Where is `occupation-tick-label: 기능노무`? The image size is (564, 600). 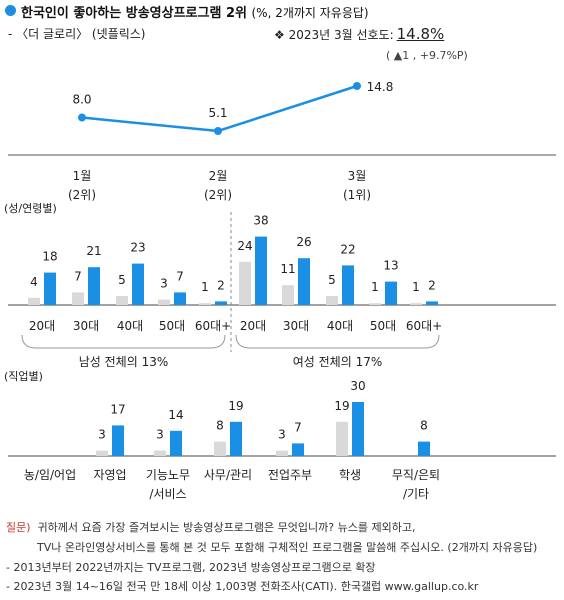 occupation-tick-label: 기능노무 is located at coordinates (168, 475).